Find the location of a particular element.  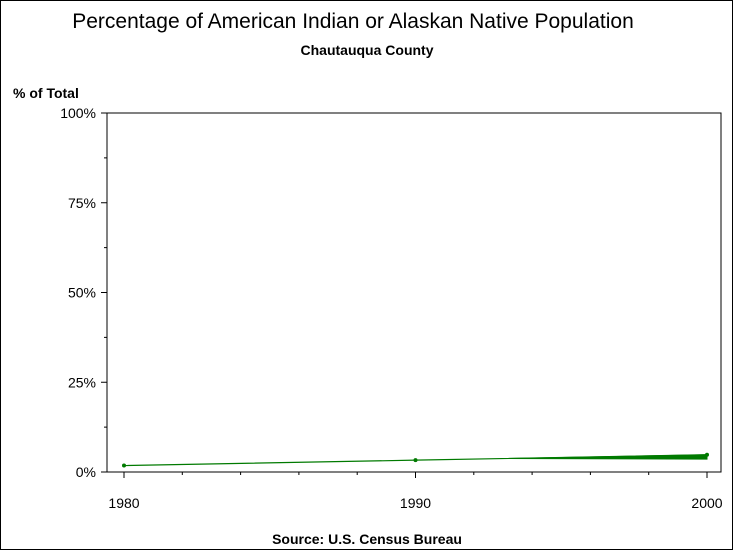

x-tick-label: 1990 is located at coordinates (415, 503).